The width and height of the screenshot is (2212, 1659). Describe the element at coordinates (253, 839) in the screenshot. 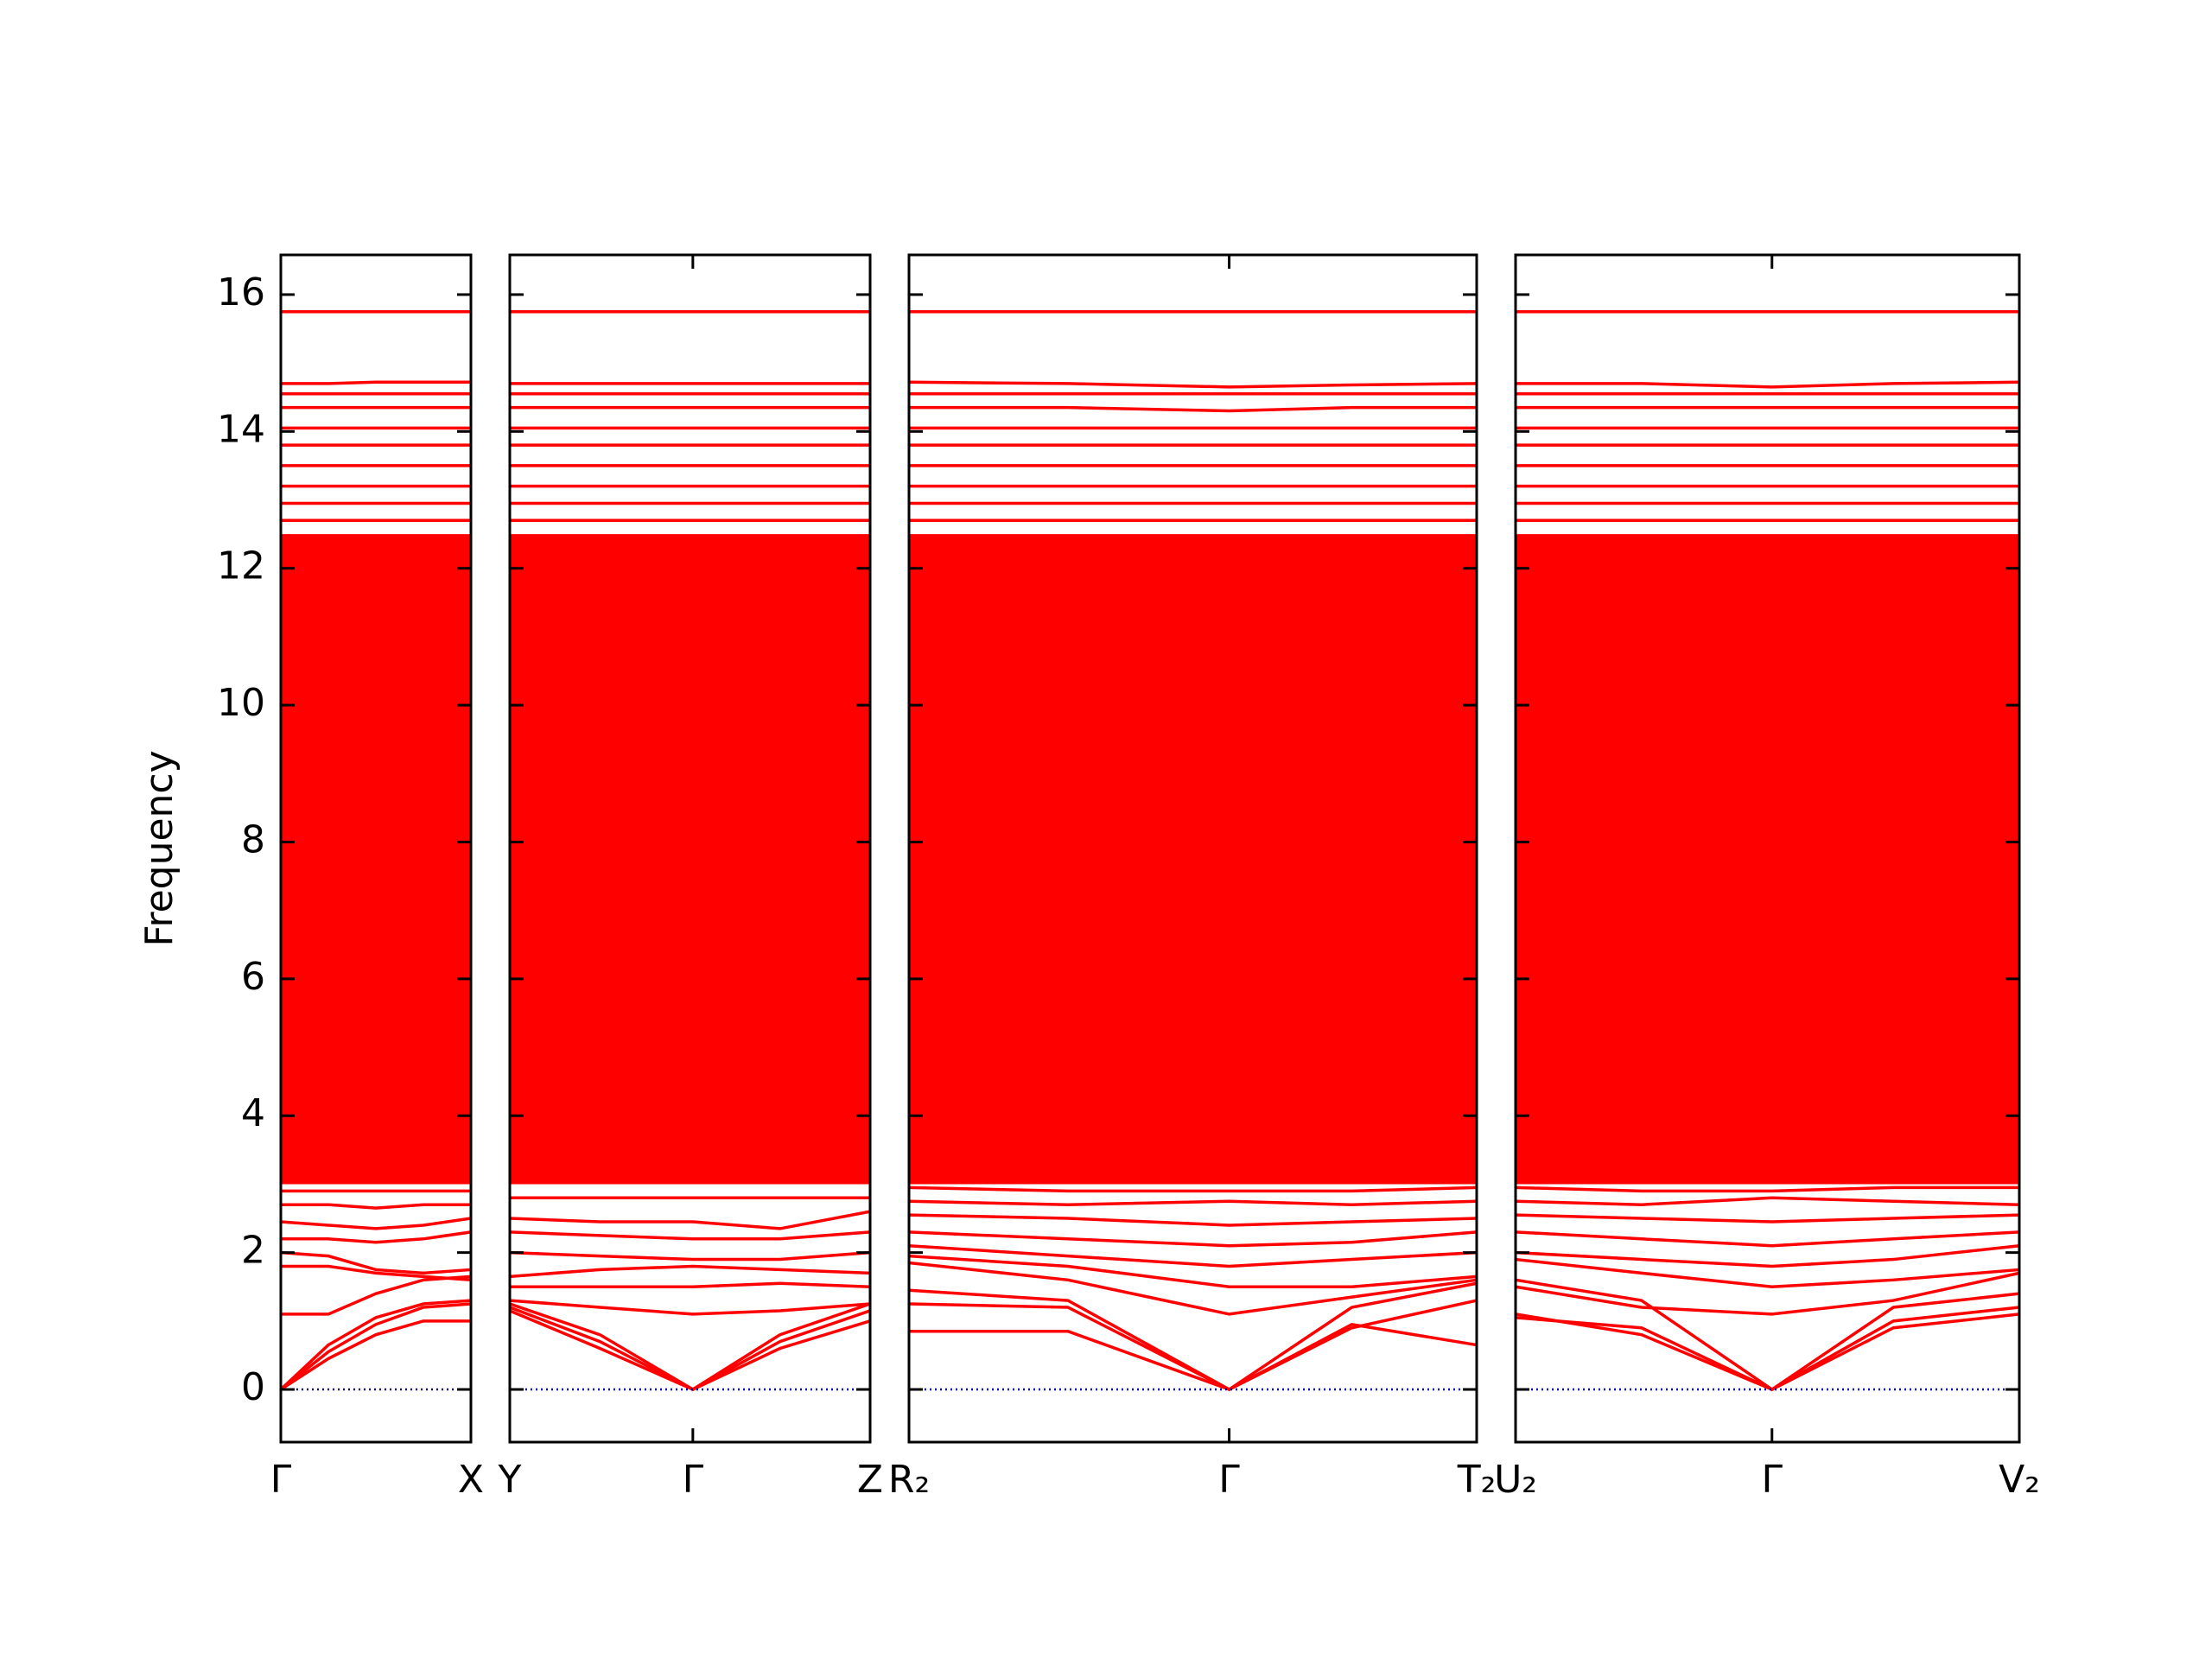

I see `y-tick-label: 8` at that location.